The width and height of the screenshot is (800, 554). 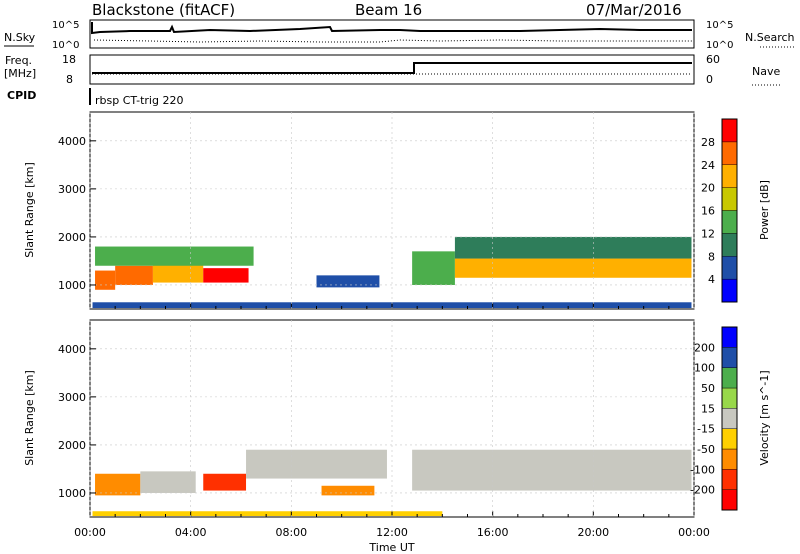 I want to click on velocity-y-tick-label: 1000, so click(x=72, y=493).